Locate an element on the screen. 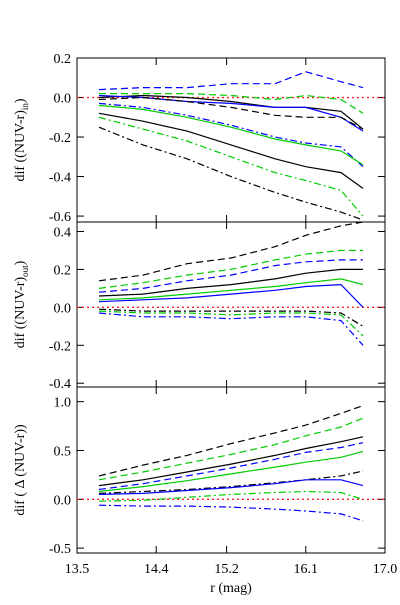 This screenshot has width=400, height=605. panel-1-series-5-line is located at coordinates (231, 113).